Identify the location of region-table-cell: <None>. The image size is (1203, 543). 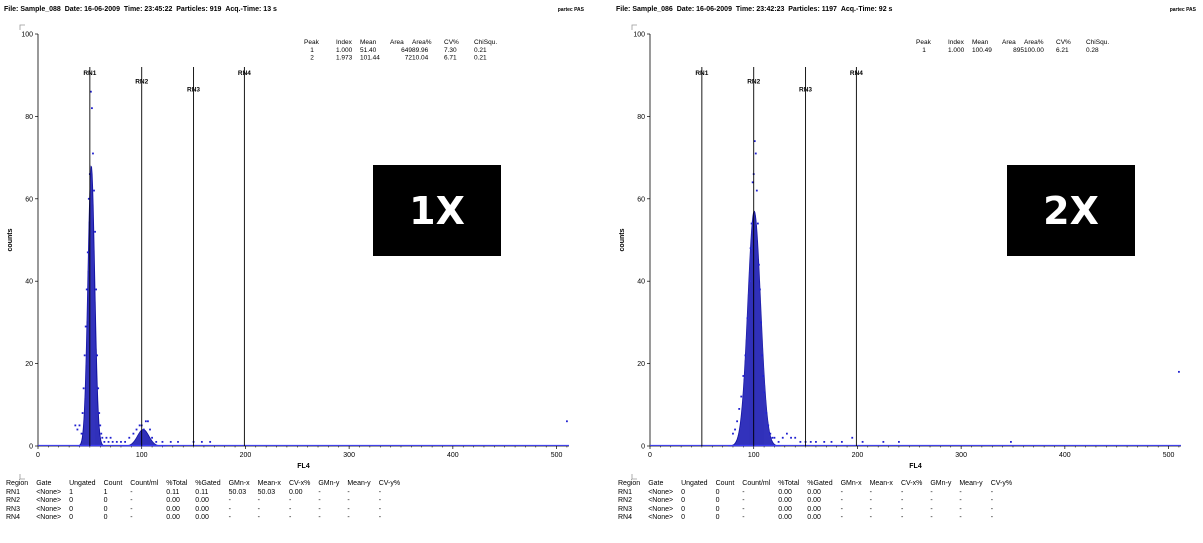
(49, 509).